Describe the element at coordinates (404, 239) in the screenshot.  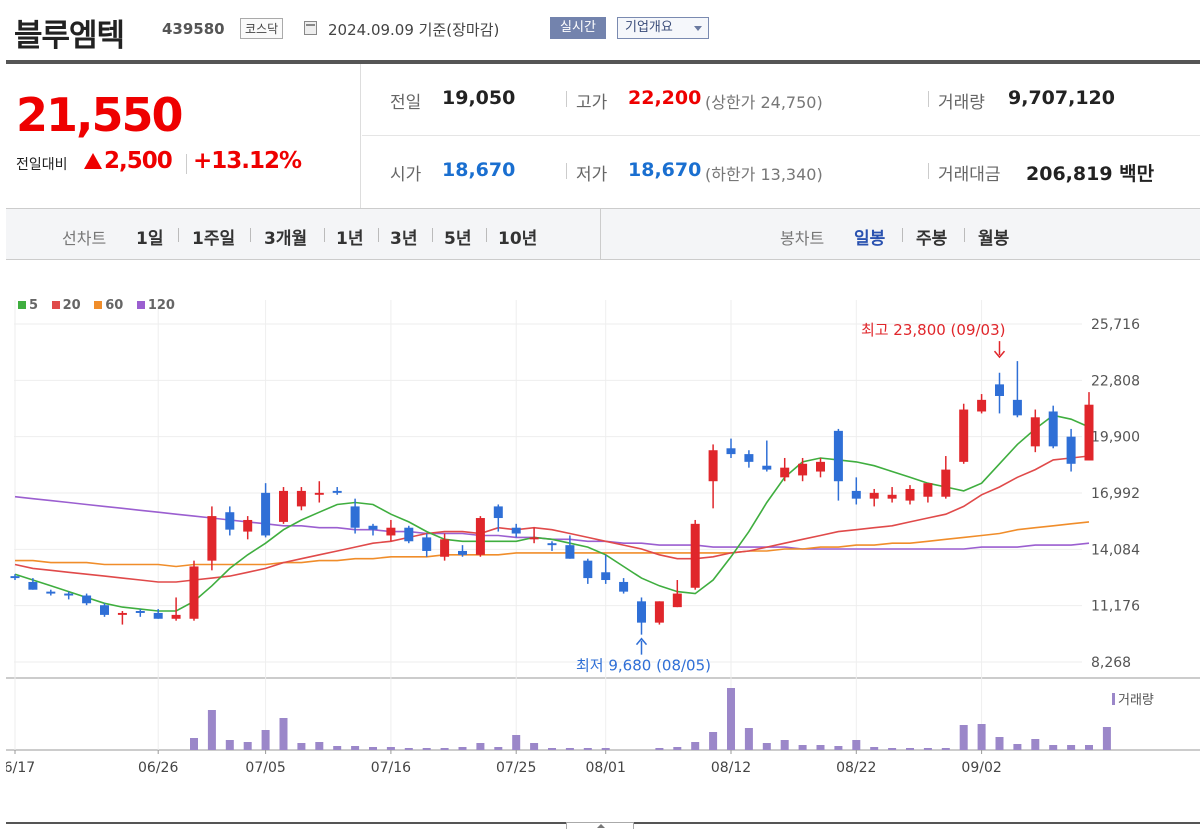
I see `period-3y: 3년` at that location.